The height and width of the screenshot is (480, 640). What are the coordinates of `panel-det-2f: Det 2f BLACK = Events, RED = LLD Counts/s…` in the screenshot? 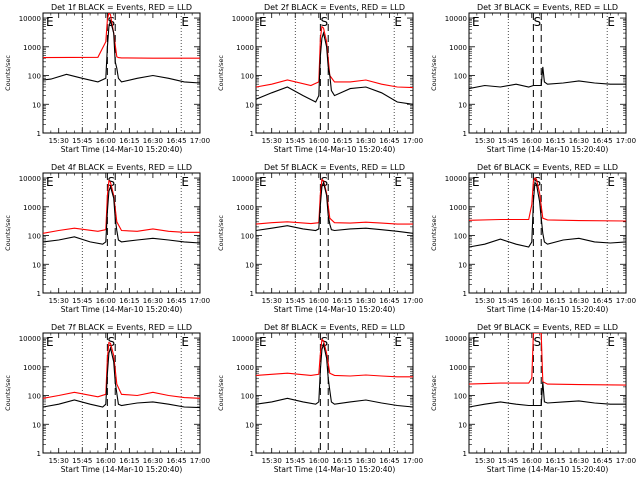 It's located at (320, 78).